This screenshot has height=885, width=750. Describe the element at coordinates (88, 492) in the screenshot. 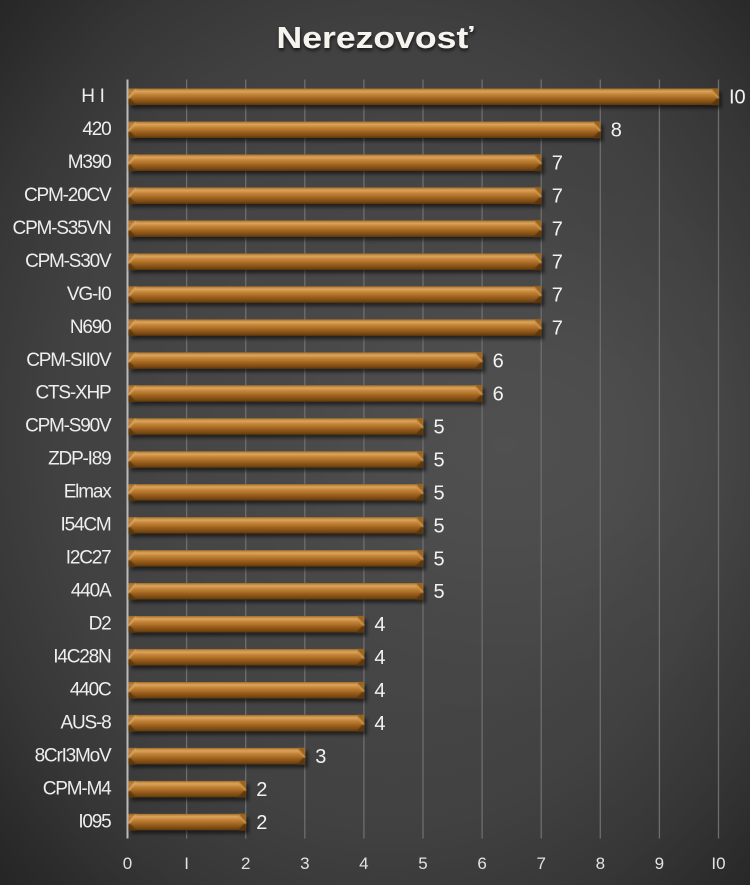

I see `svg-text: Elmax` at that location.